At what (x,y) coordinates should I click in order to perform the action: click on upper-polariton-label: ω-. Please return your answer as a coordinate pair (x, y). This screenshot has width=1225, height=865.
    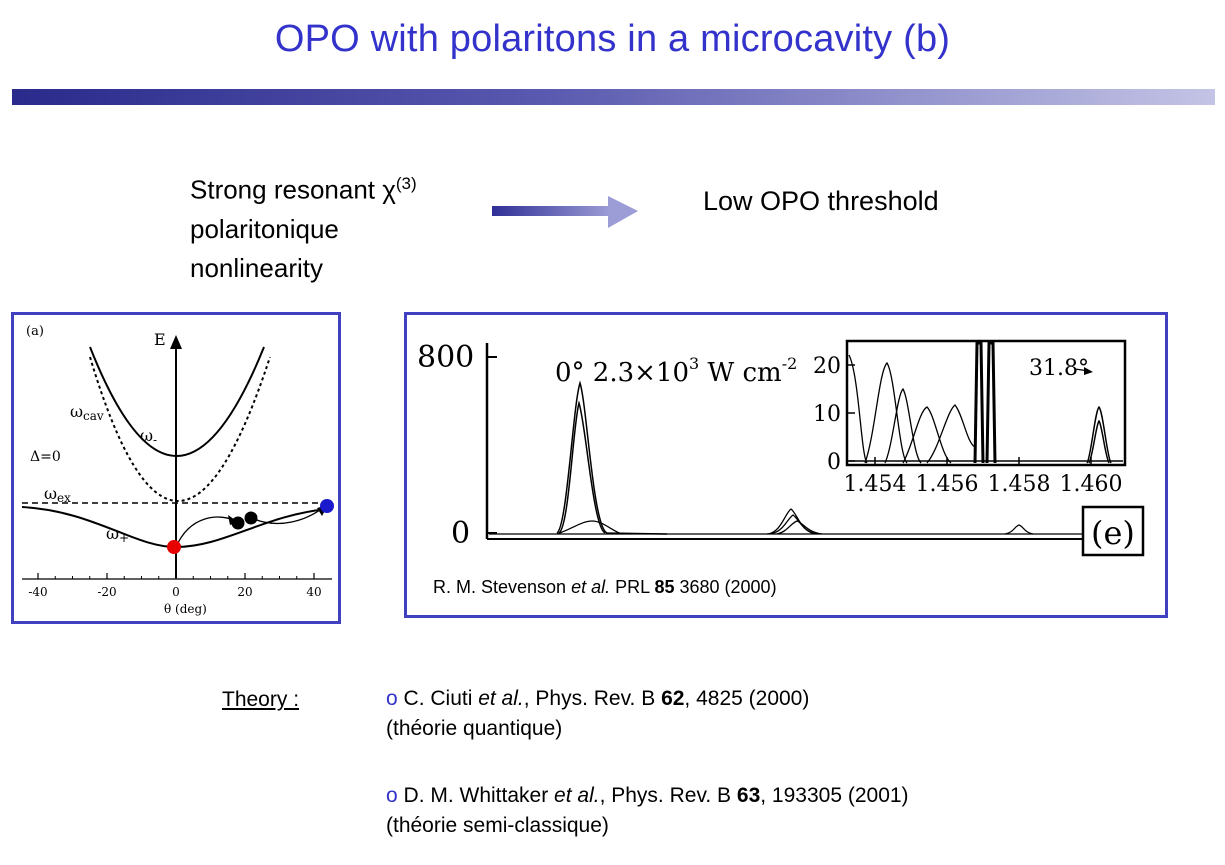
    Looking at the image, I should click on (148, 436).